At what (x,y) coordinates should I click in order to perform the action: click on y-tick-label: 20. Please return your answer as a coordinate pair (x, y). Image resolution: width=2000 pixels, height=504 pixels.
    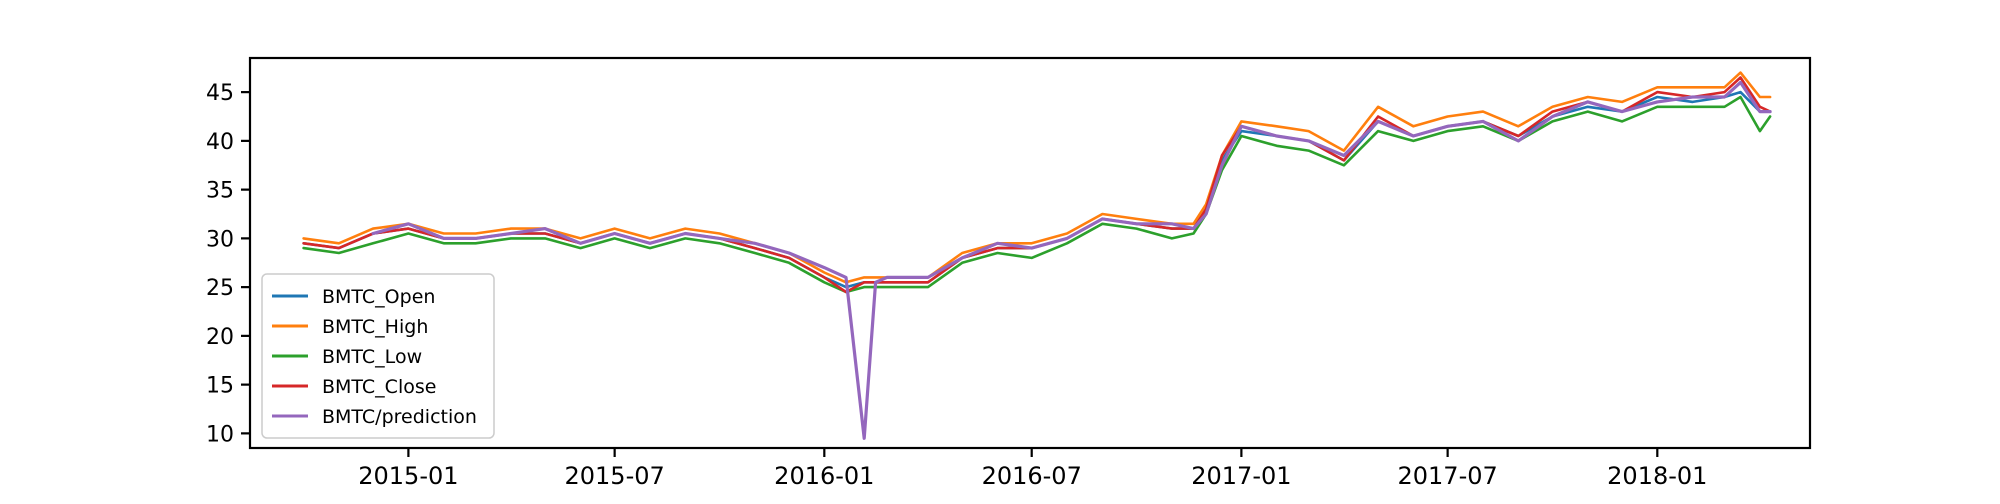
    Looking at the image, I should click on (220, 337).